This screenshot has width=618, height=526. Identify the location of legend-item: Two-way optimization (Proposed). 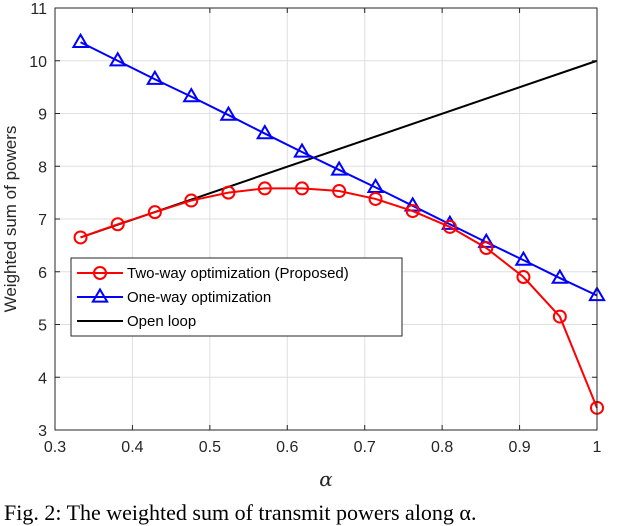
(213, 273).